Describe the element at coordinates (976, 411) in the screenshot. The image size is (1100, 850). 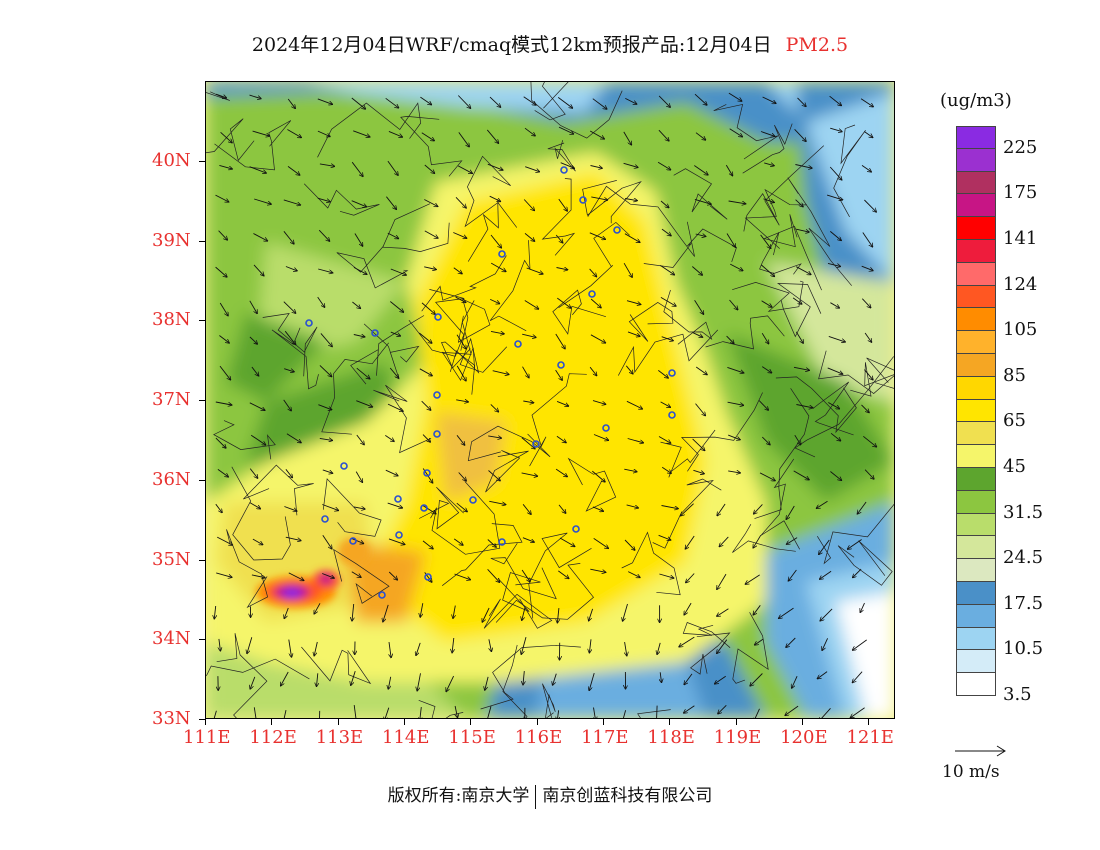
I see `colorbar` at that location.